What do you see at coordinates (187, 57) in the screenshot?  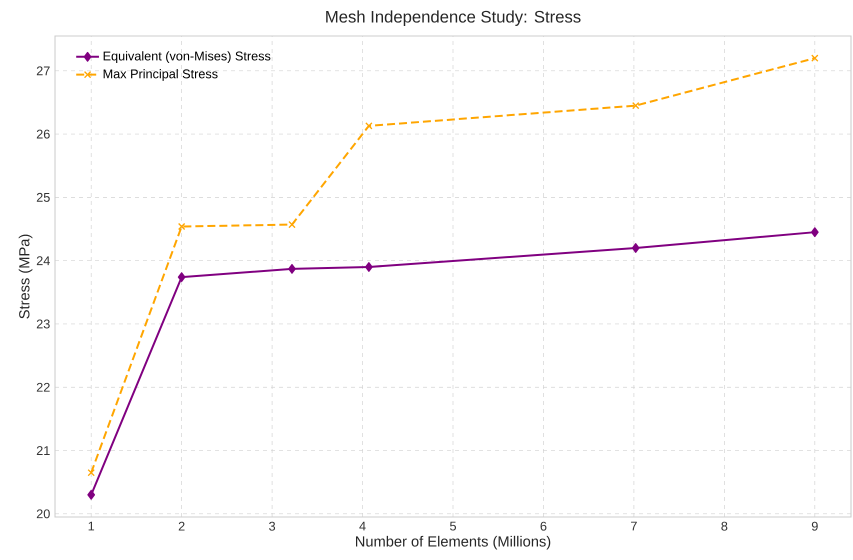 I see `legend-label: Equivalent (von-Mises) Stress` at bounding box center [187, 57].